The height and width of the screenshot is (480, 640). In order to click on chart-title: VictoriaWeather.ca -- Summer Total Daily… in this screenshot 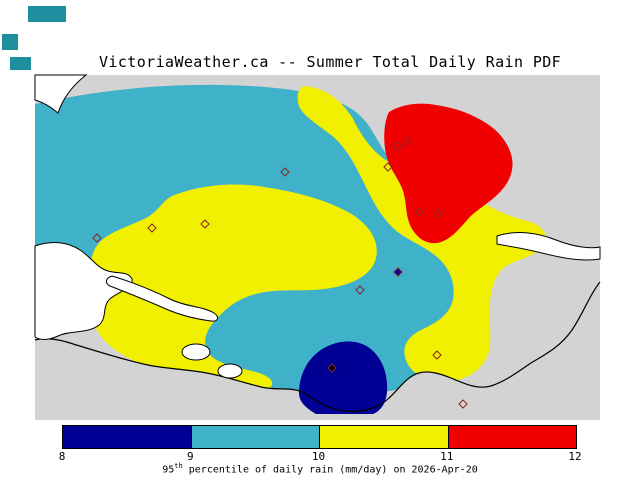, I will do `click(330, 62)`.